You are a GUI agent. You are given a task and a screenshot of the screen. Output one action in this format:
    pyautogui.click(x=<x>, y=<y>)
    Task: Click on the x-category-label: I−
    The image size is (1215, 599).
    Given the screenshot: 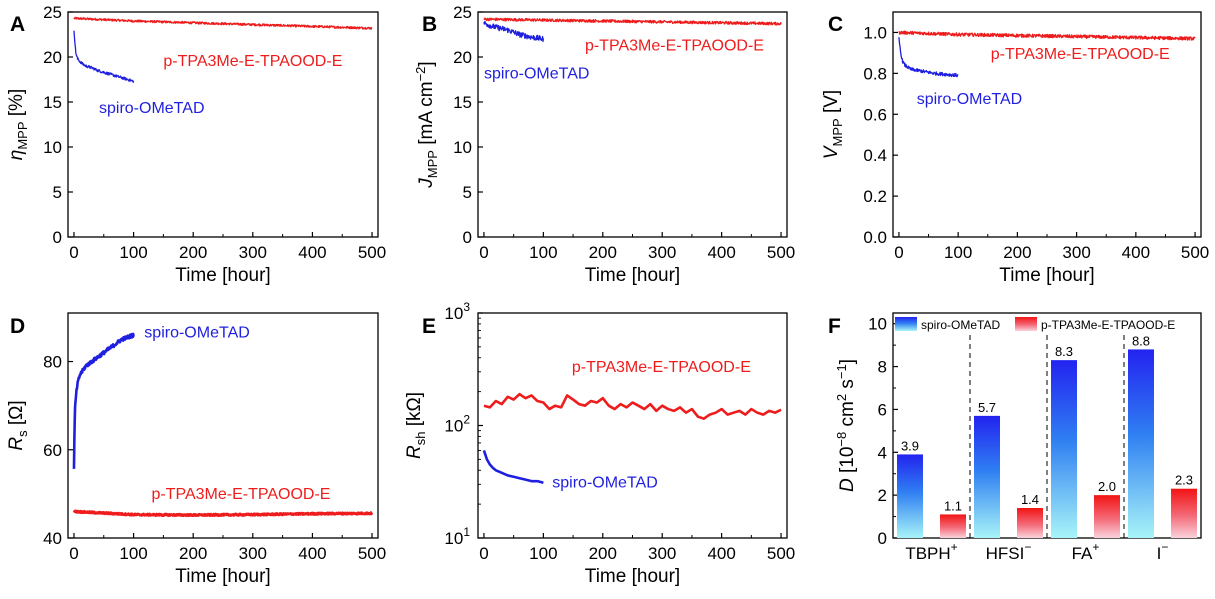 What is the action you would take?
    pyautogui.click(x=1163, y=551)
    